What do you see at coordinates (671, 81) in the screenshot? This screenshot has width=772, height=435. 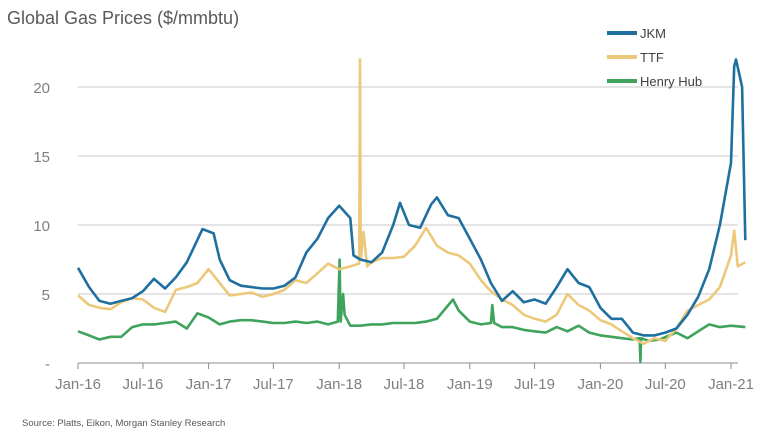 I see `legend-label: Henry Hub` at bounding box center [671, 81].